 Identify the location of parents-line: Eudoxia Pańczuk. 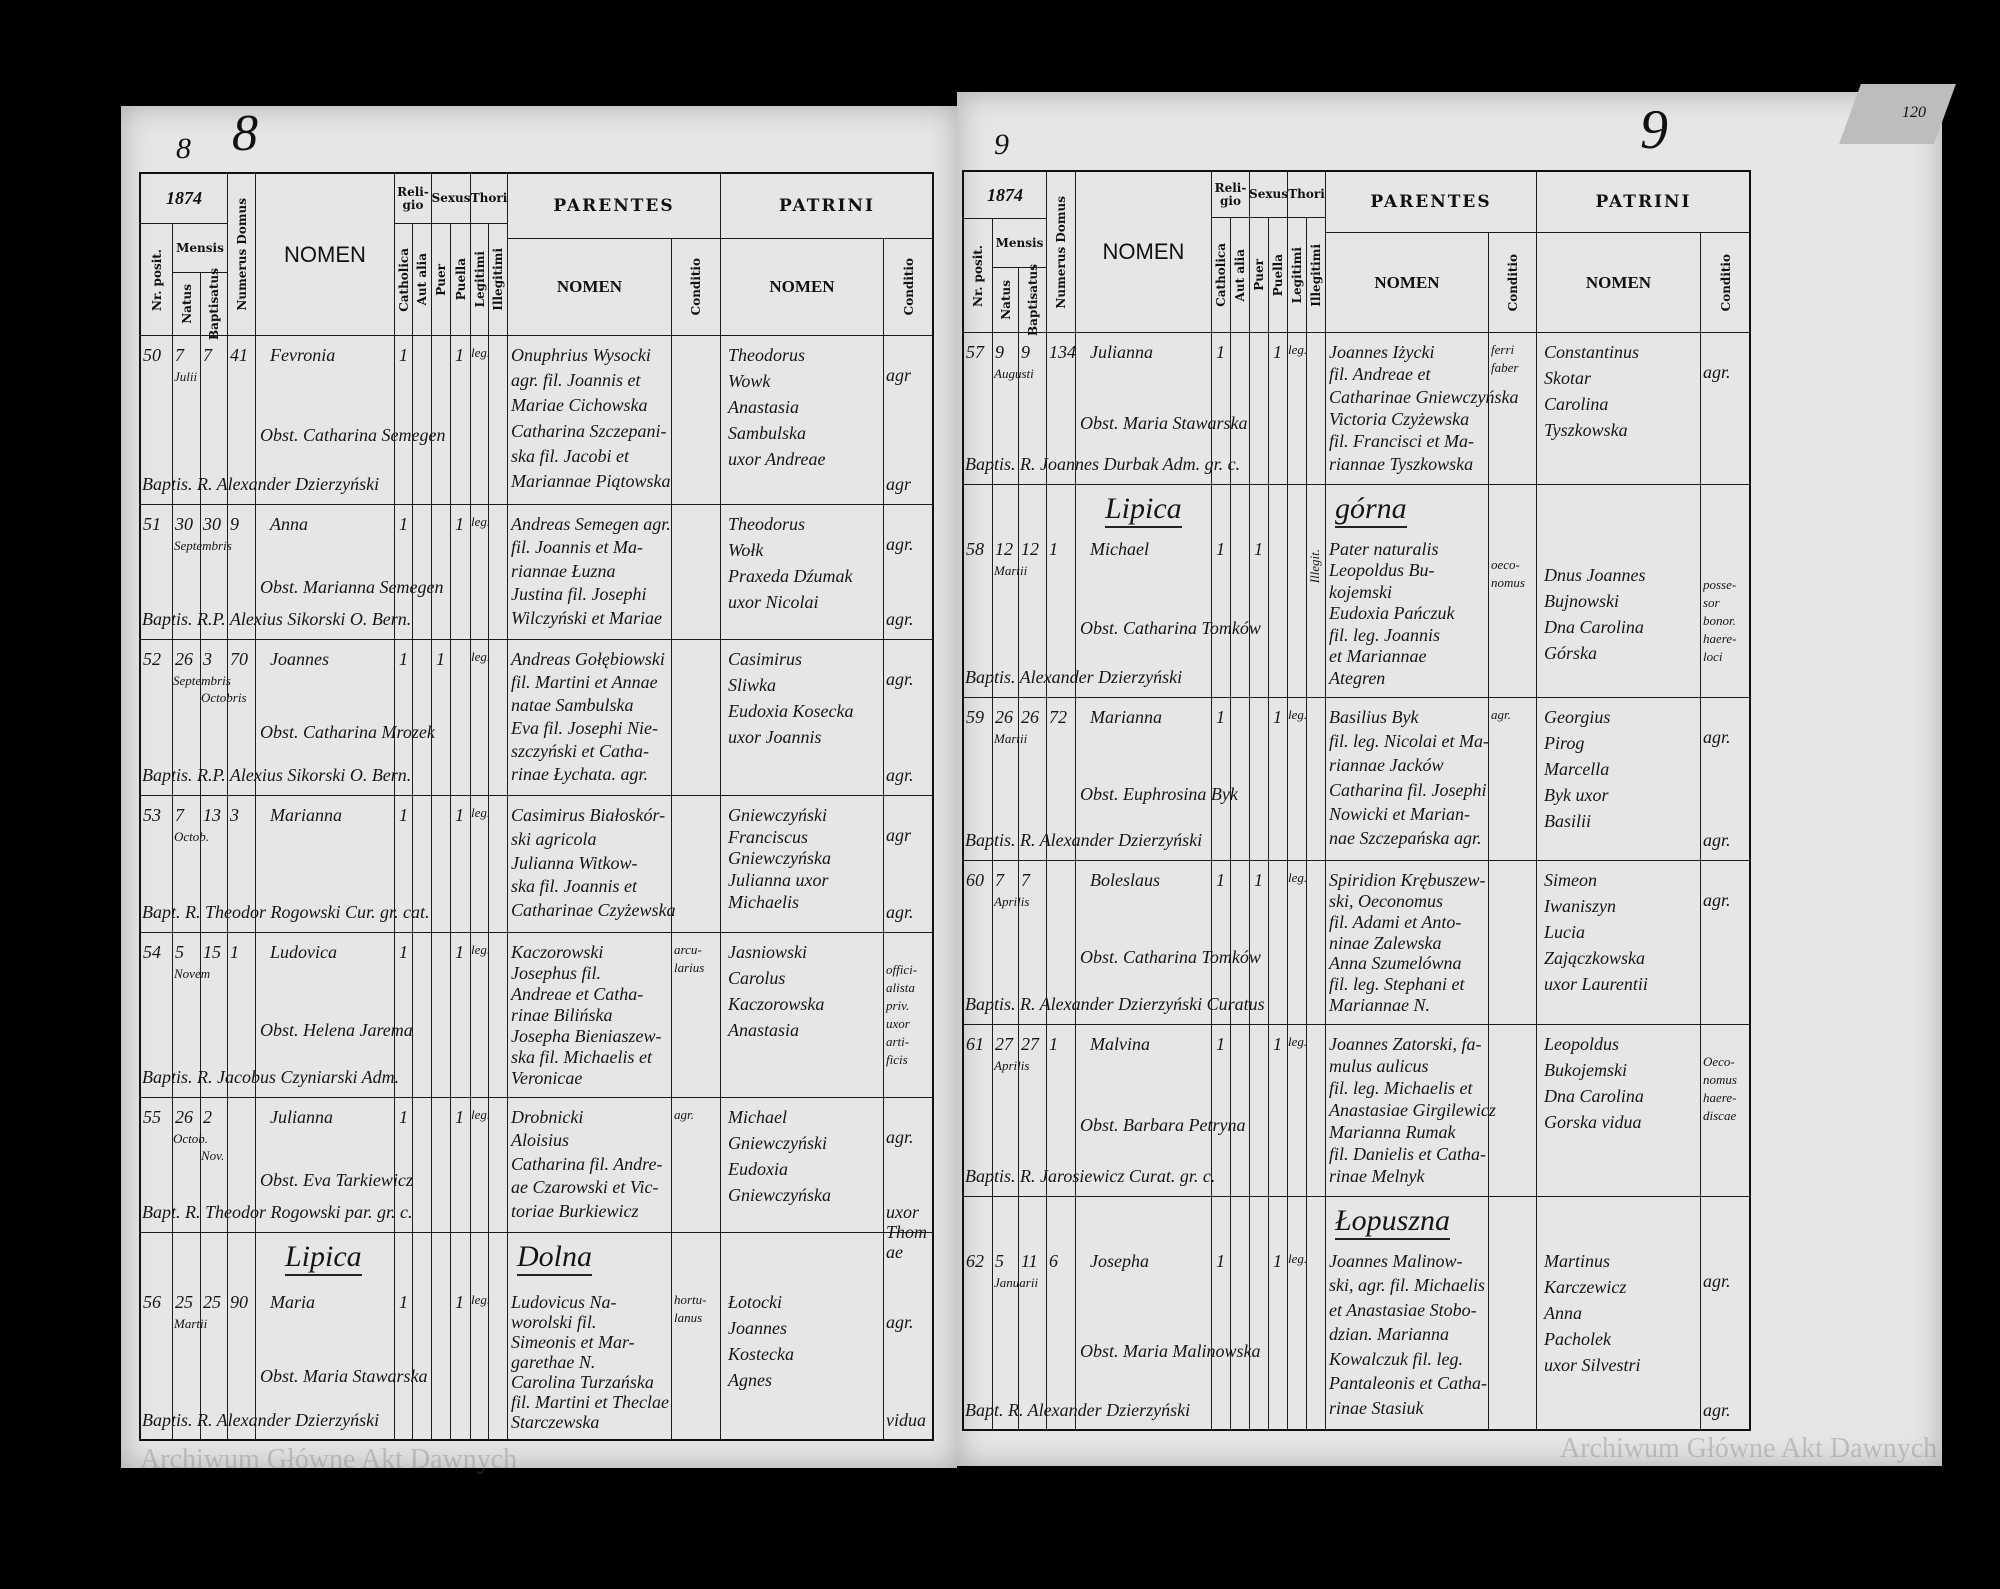
(1392, 613).